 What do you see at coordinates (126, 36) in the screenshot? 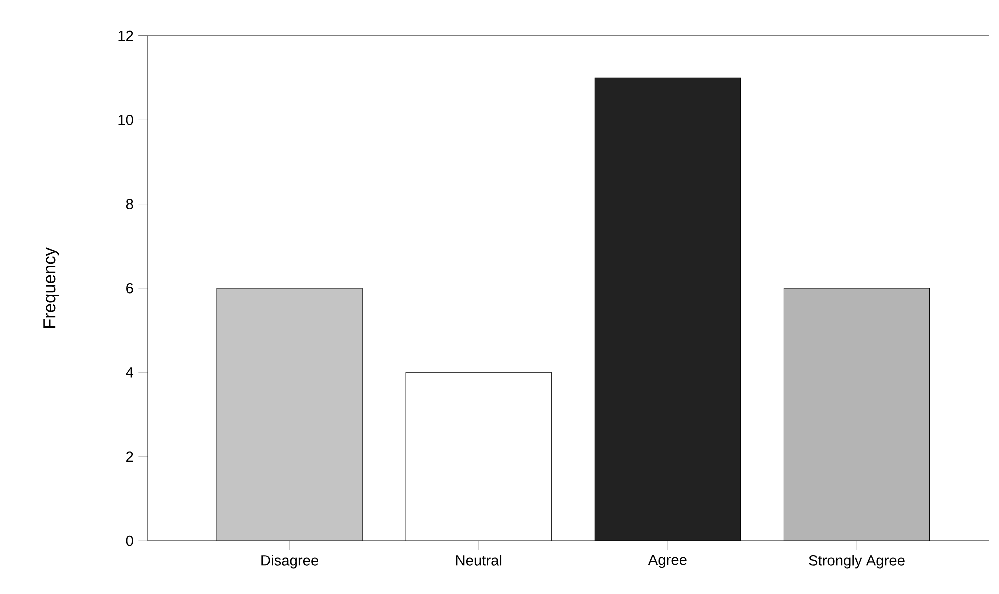
I see `y-tick-label: 12` at bounding box center [126, 36].